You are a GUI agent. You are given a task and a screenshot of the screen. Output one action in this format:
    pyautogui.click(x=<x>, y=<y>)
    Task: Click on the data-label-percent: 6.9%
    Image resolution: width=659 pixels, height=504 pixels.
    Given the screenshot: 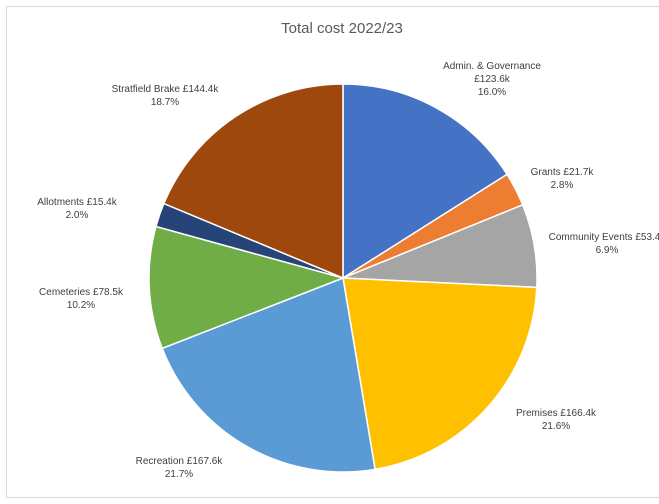 What is the action you would take?
    pyautogui.click(x=607, y=250)
    